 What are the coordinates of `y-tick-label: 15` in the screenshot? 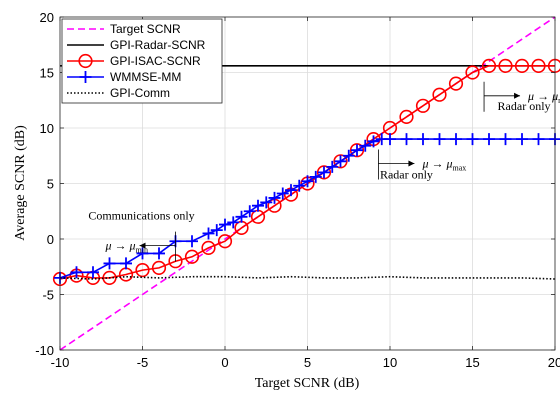 It's located at (47, 73).